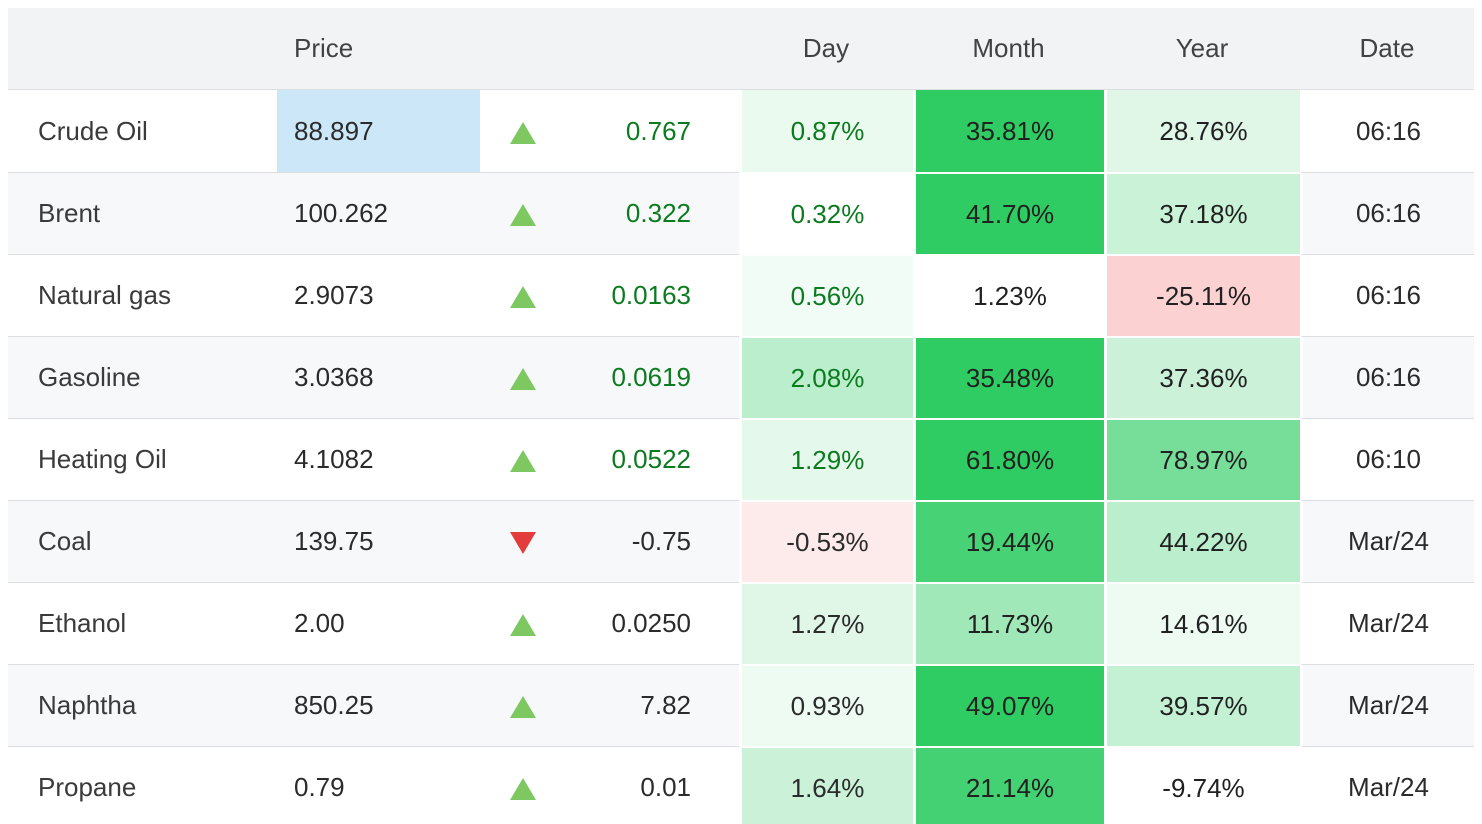 This screenshot has height=824, width=1482. What do you see at coordinates (1202, 131) in the screenshot?
I see `year-percent-cell: 28.76%` at bounding box center [1202, 131].